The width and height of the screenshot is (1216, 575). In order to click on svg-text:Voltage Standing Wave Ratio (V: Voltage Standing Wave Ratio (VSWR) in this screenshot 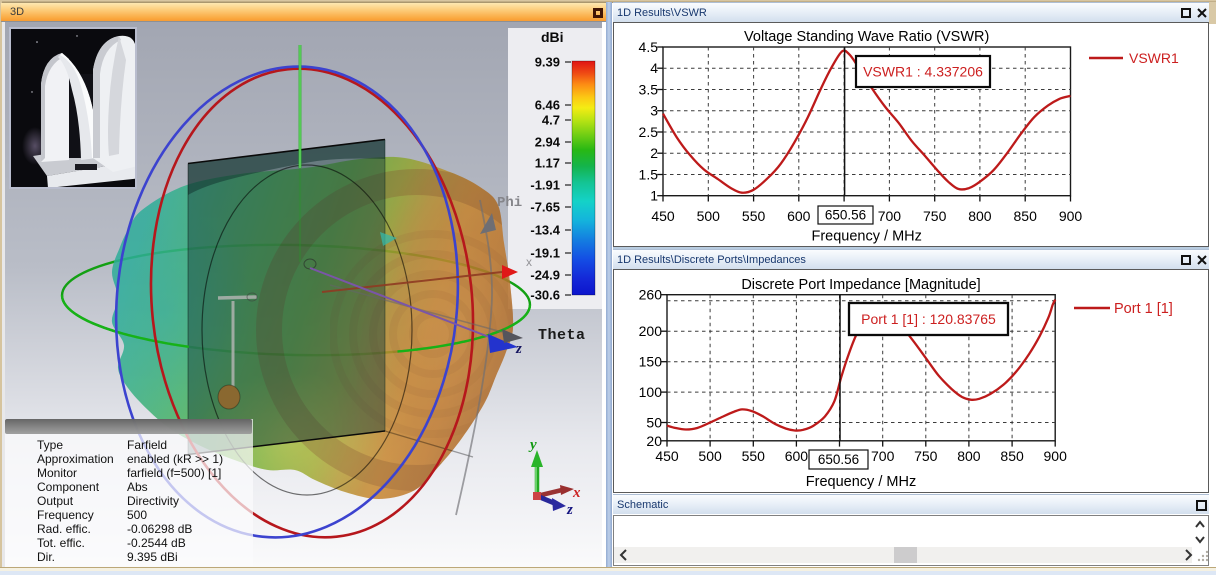, I will do `click(866, 37)`.